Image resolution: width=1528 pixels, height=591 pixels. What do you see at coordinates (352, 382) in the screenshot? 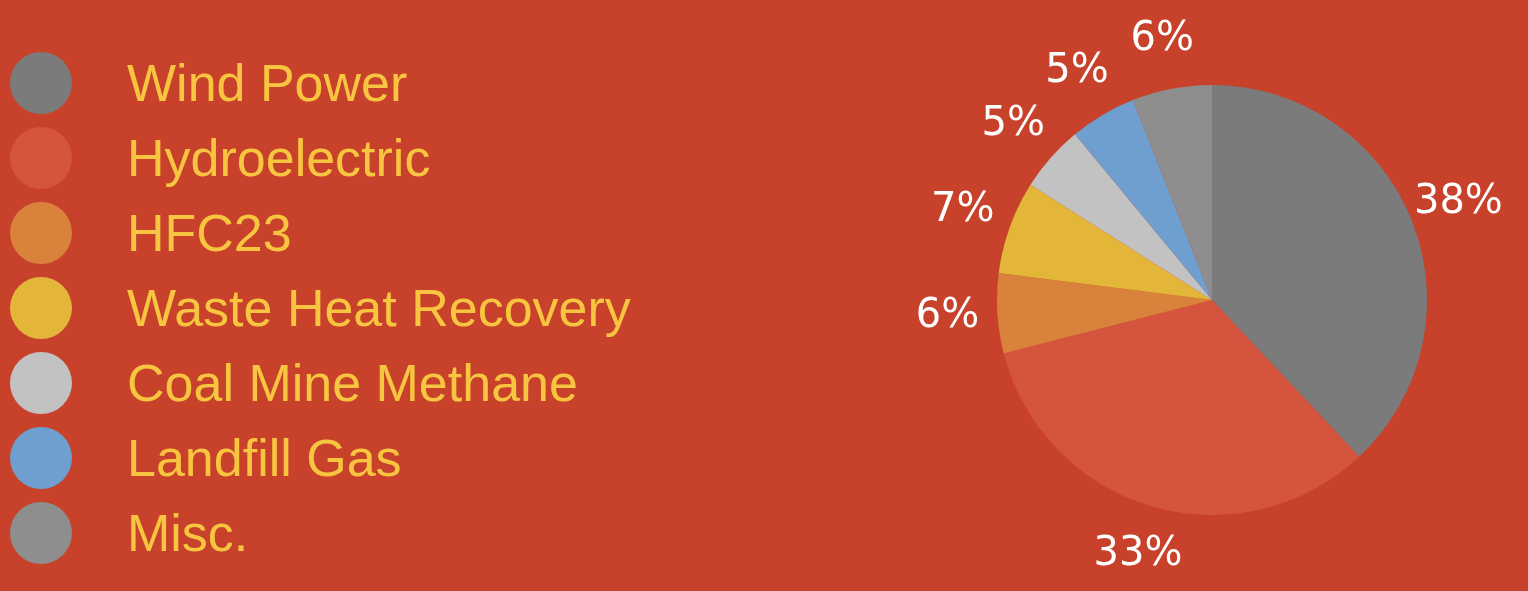
I see `legend-label: Coal Mine Methane` at bounding box center [352, 382].